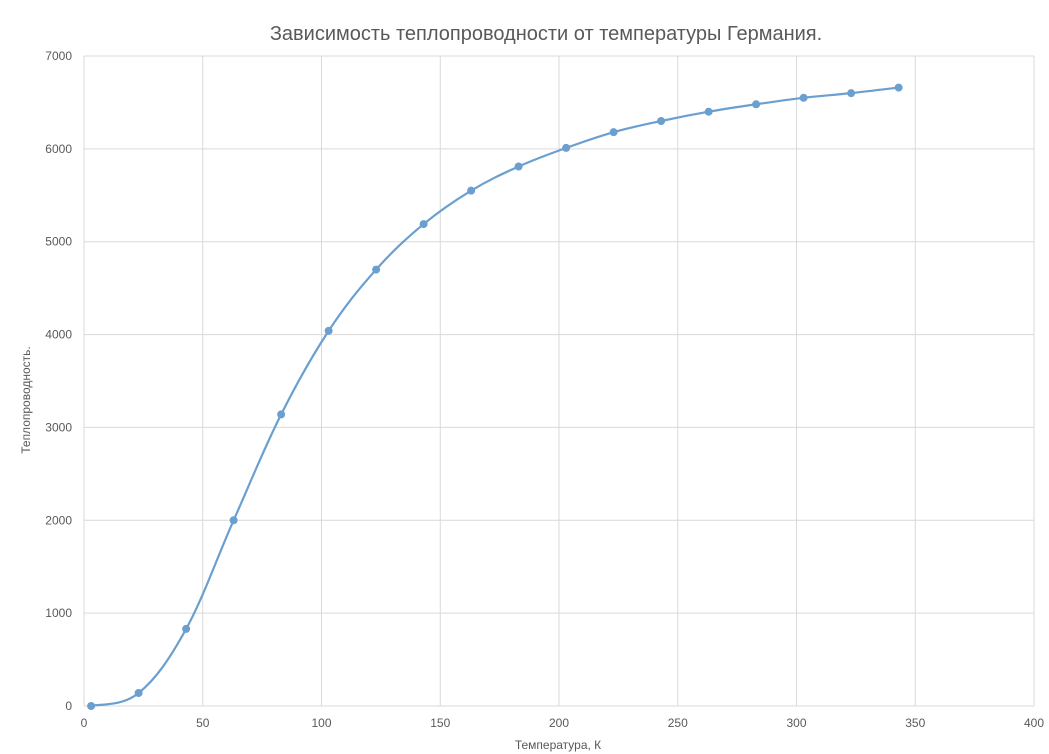 The width and height of the screenshot is (1049, 754). Describe the element at coordinates (58, 427) in the screenshot. I see `y-tick-label: 3000` at that location.